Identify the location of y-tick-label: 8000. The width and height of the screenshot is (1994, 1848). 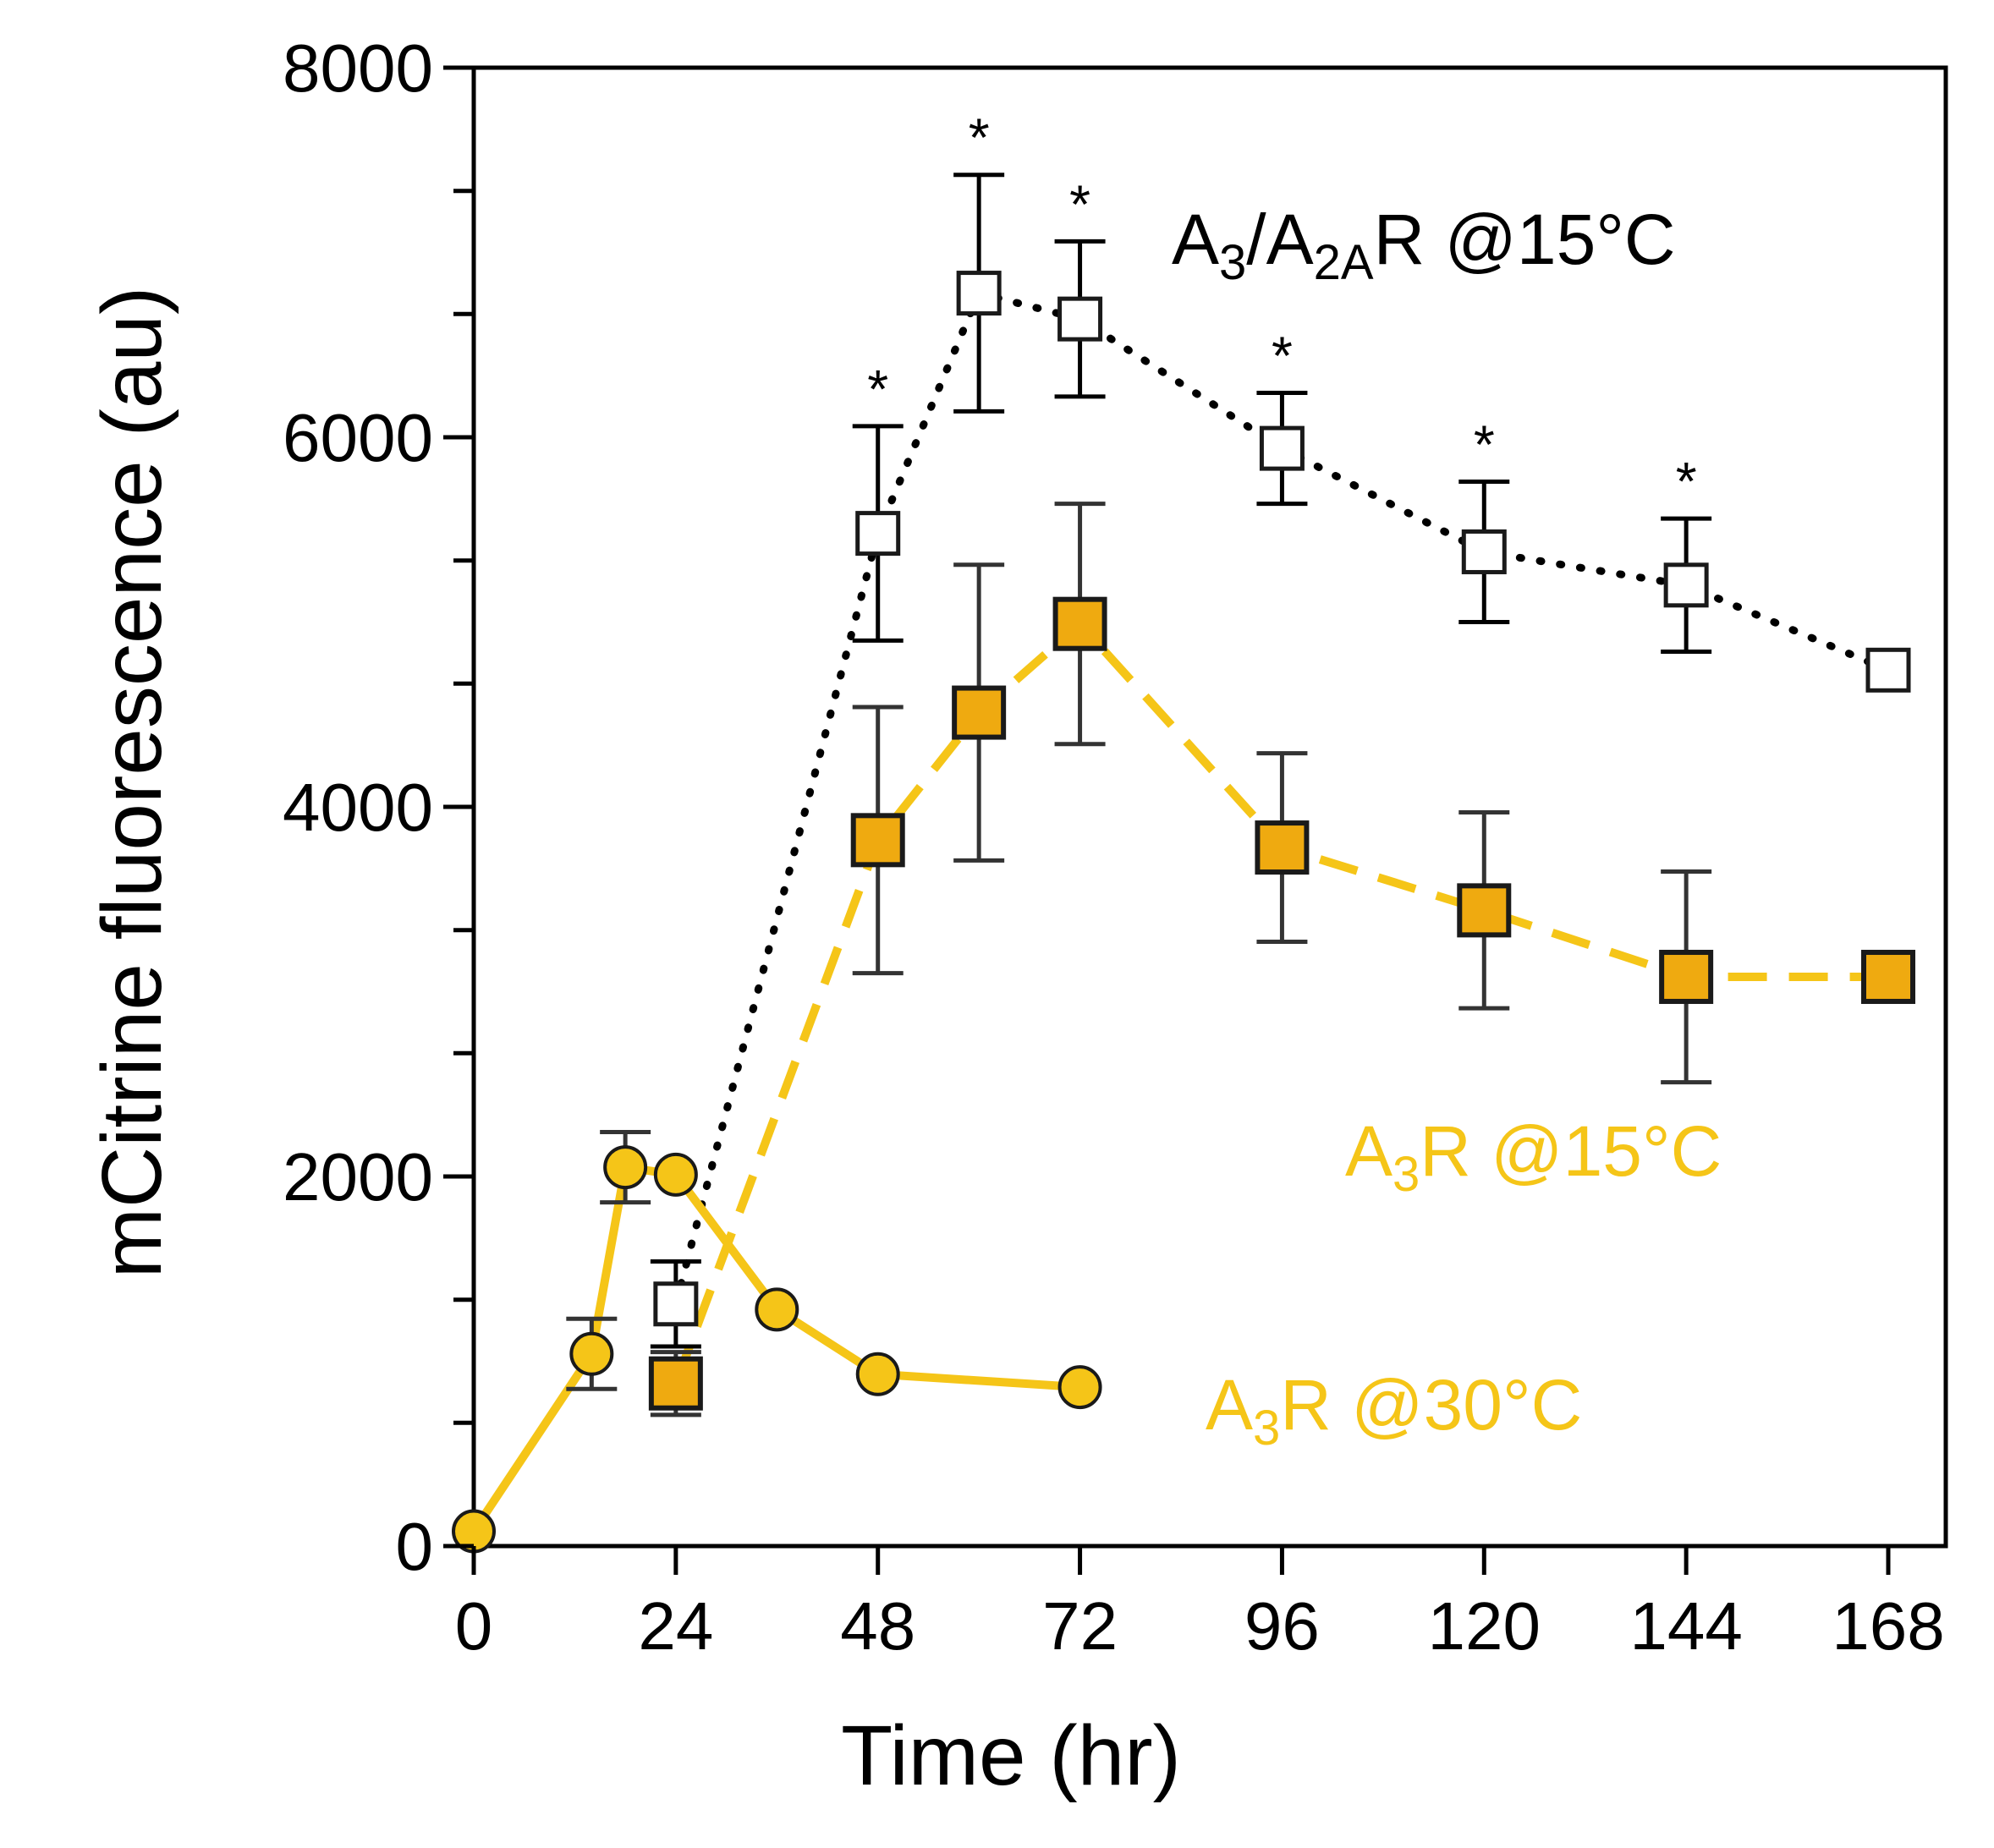
(358, 68).